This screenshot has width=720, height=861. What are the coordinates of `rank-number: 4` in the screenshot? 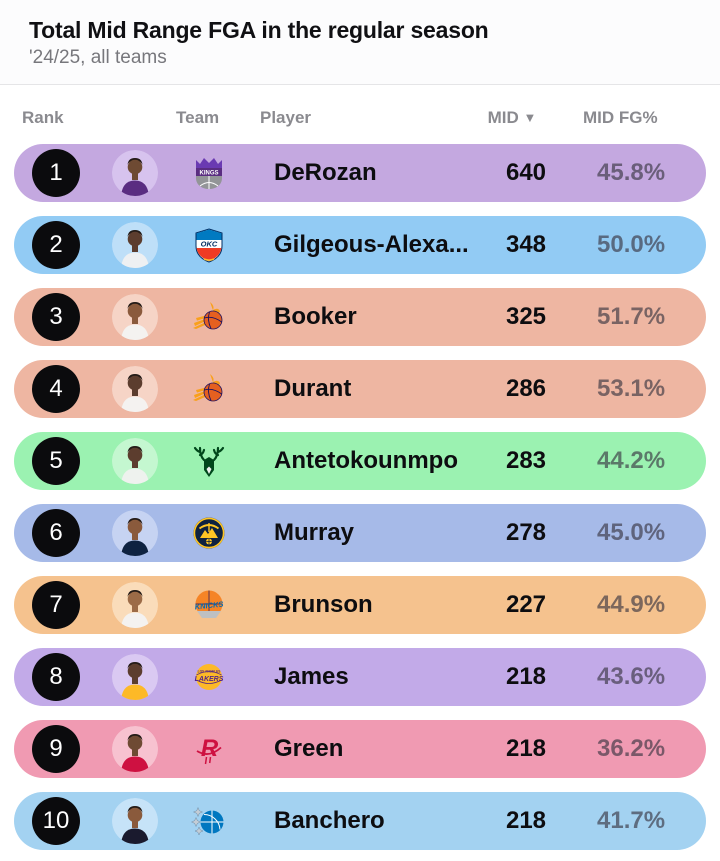 It's located at (56, 388).